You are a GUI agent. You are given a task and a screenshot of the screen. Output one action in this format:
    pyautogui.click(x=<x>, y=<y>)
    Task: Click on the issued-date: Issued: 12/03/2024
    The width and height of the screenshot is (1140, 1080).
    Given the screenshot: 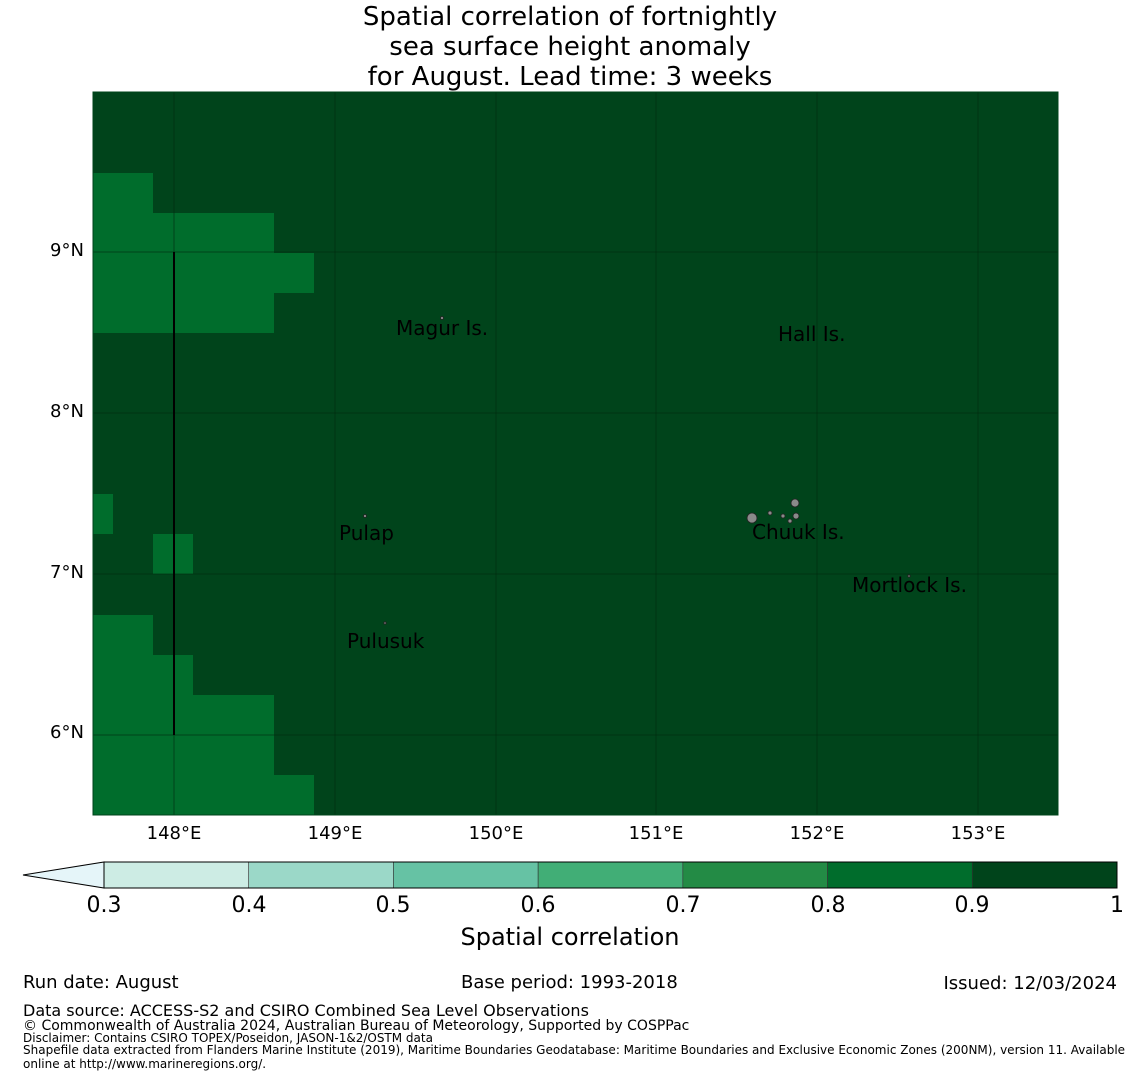 What is the action you would take?
    pyautogui.click(x=1030, y=983)
    